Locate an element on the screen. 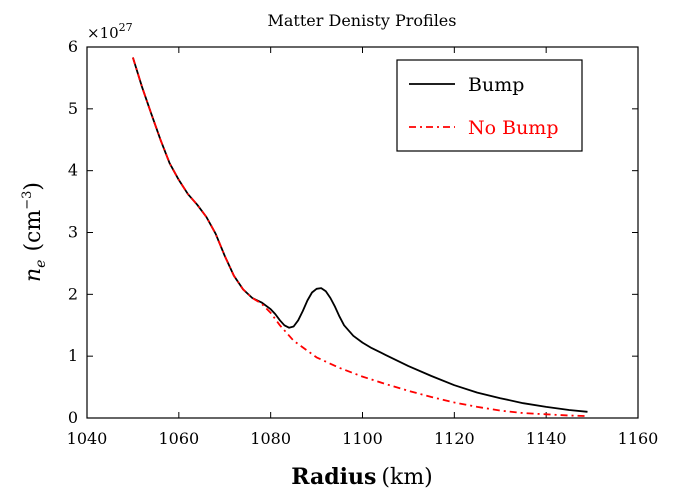 The width and height of the screenshot is (679, 489). legend-box is located at coordinates (489, 105).